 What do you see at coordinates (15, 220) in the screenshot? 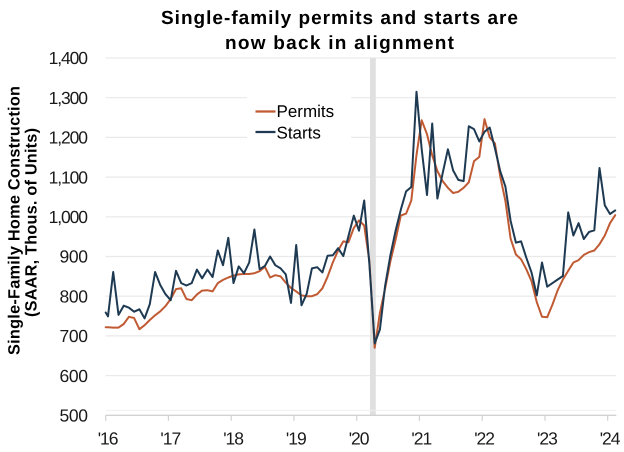
I see `svg-text:Single-Family Home Constructio: Single-Family Home Construction` at bounding box center [15, 220].